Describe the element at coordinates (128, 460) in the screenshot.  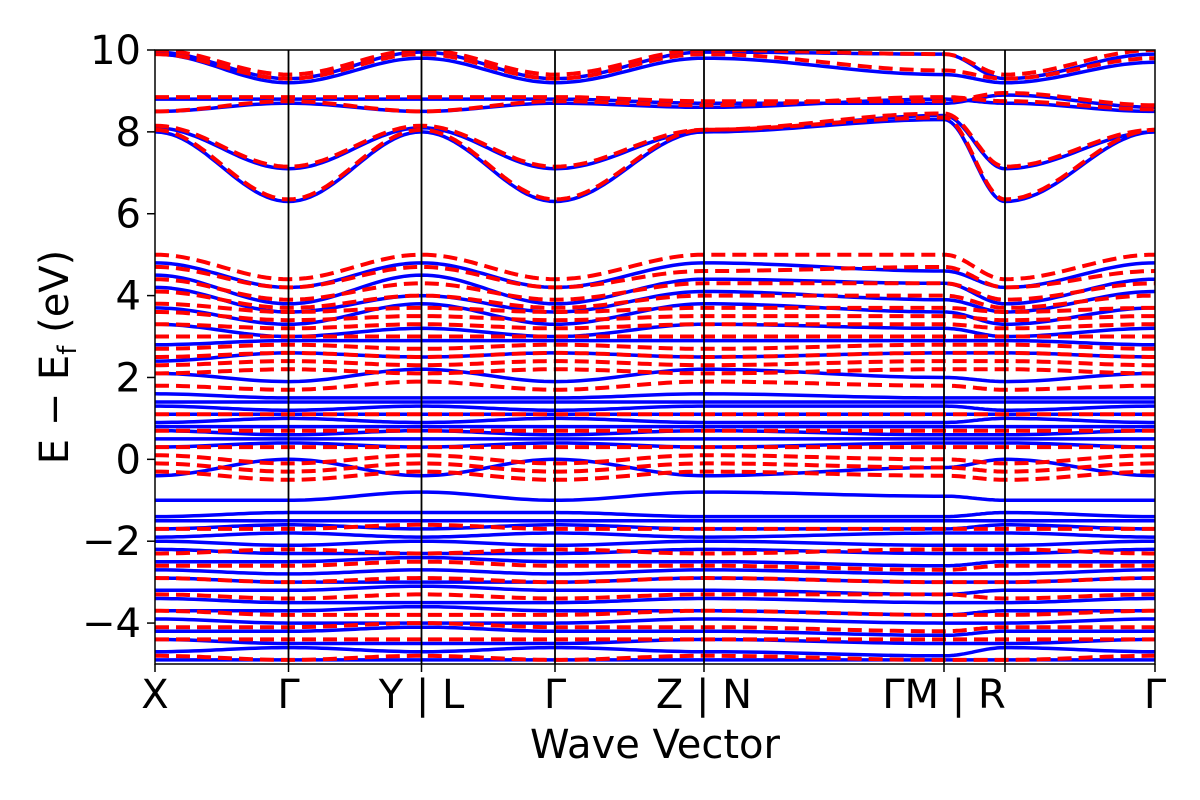
I see `y-tick-label: 0` at that location.